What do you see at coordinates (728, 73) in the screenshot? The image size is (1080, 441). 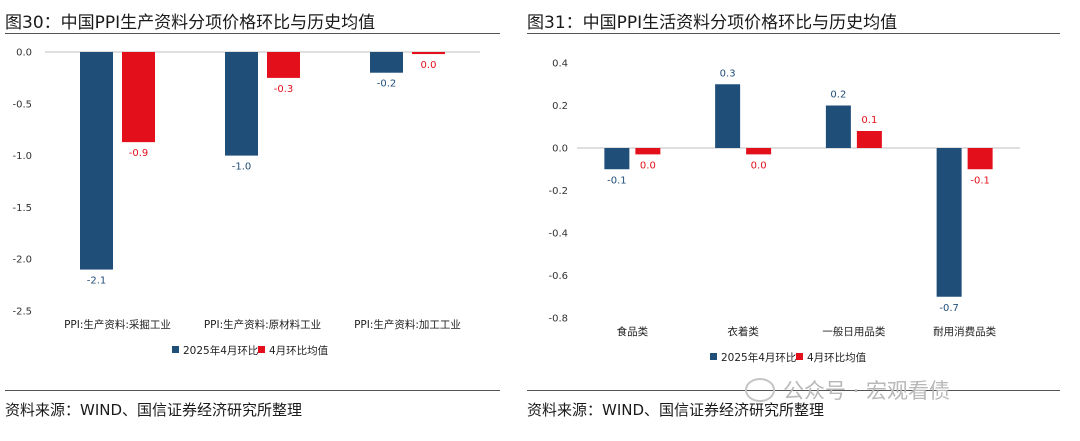 I see `data-label: 0.3` at bounding box center [728, 73].